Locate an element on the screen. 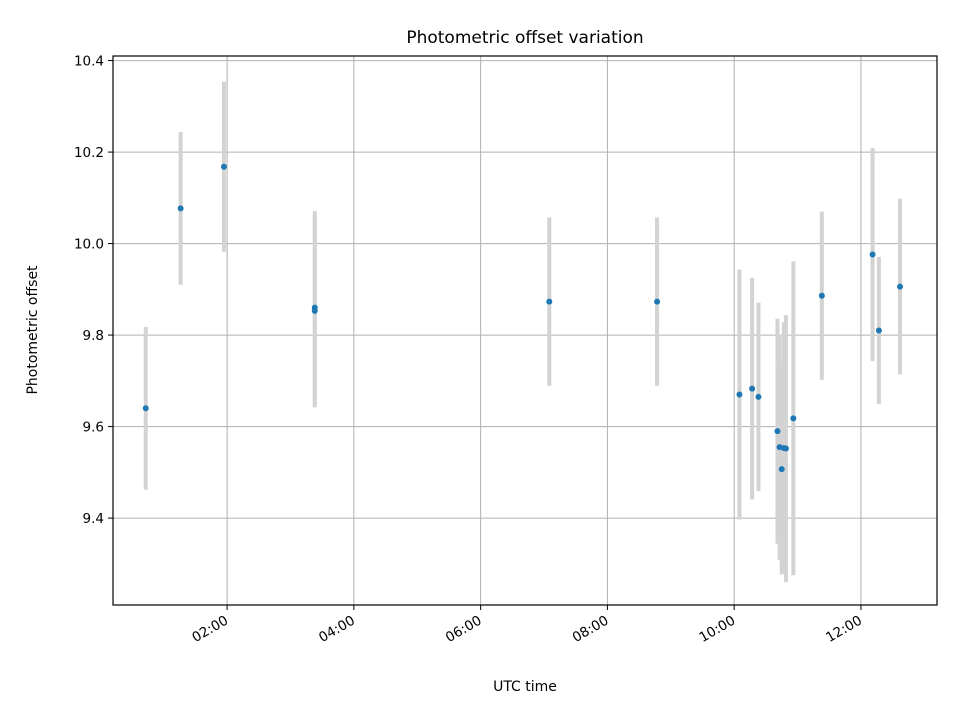 The image size is (960, 720). y-ticks: 9.4 9.6 9.8 10.0 10.2 10.4 is located at coordinates (93, 290).